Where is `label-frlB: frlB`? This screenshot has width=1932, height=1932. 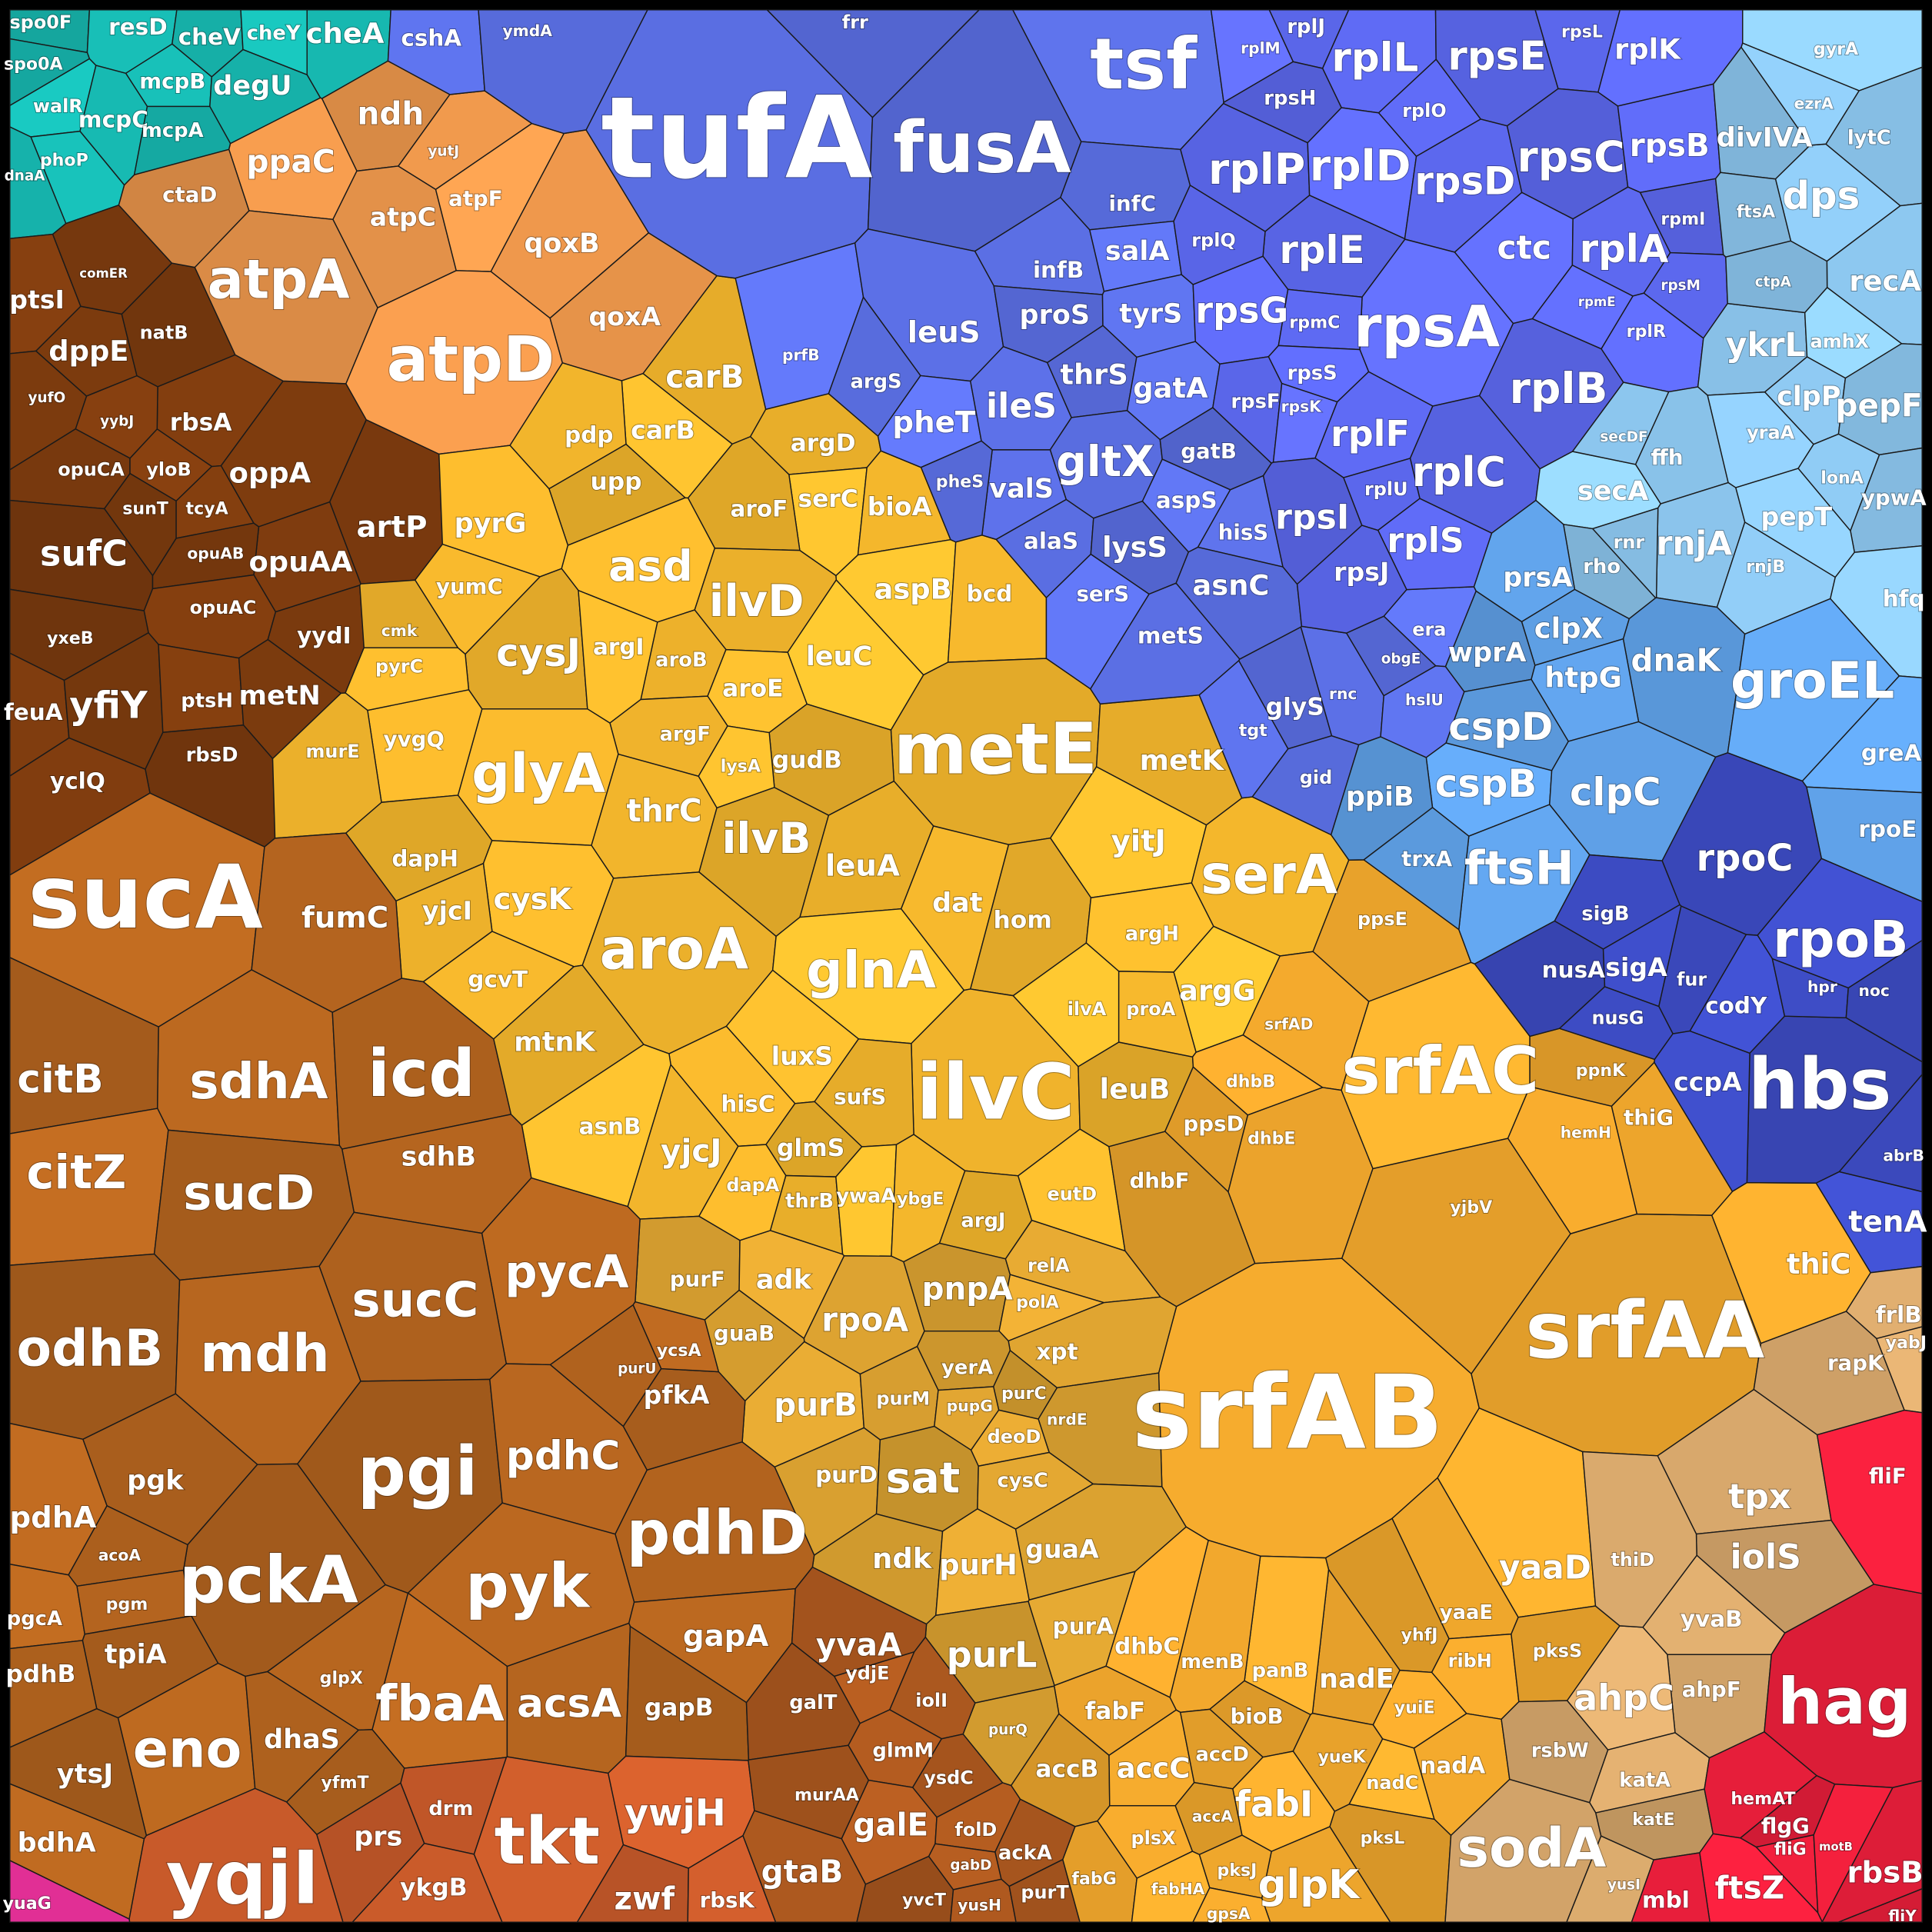 label-frlB: frlB is located at coordinates (1899, 1314).